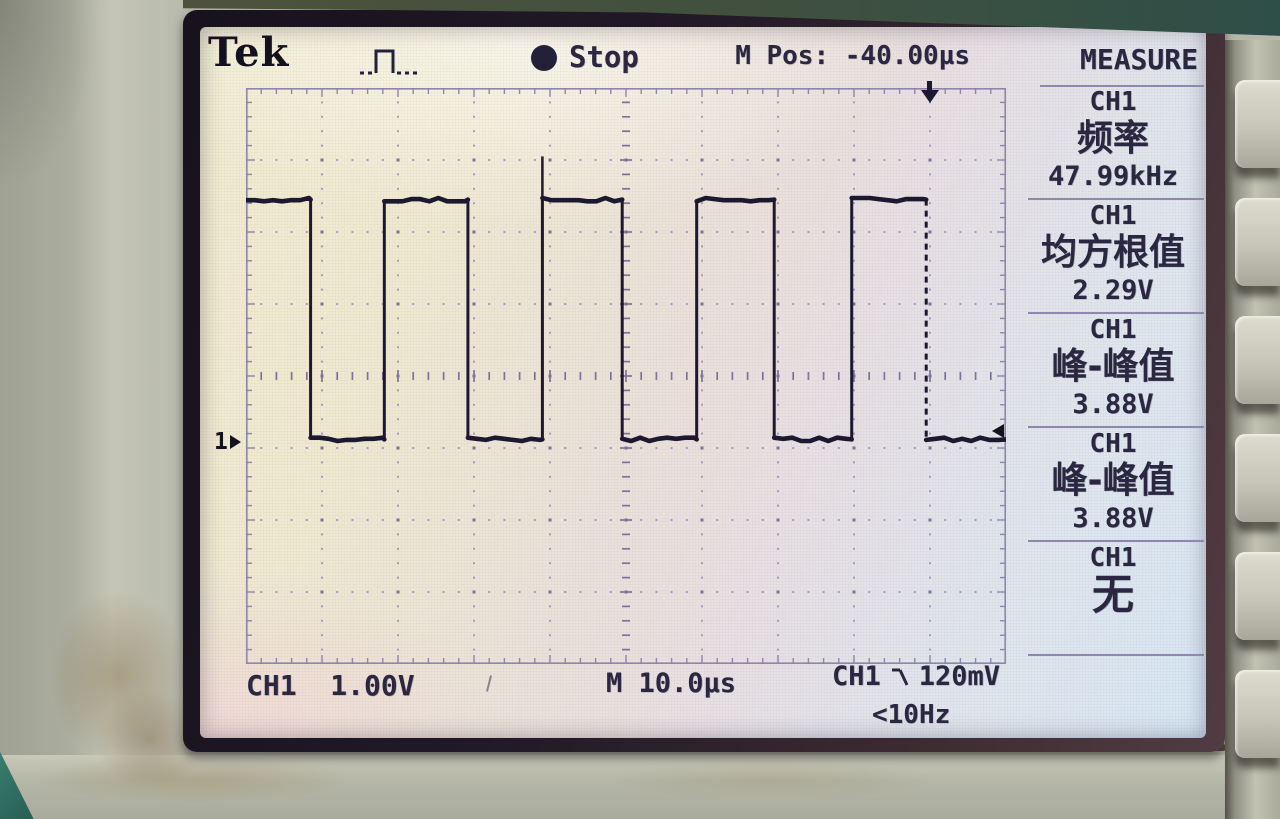  Describe the element at coordinates (1252, 429) in the screenshot. I see `softkey-panel` at that location.